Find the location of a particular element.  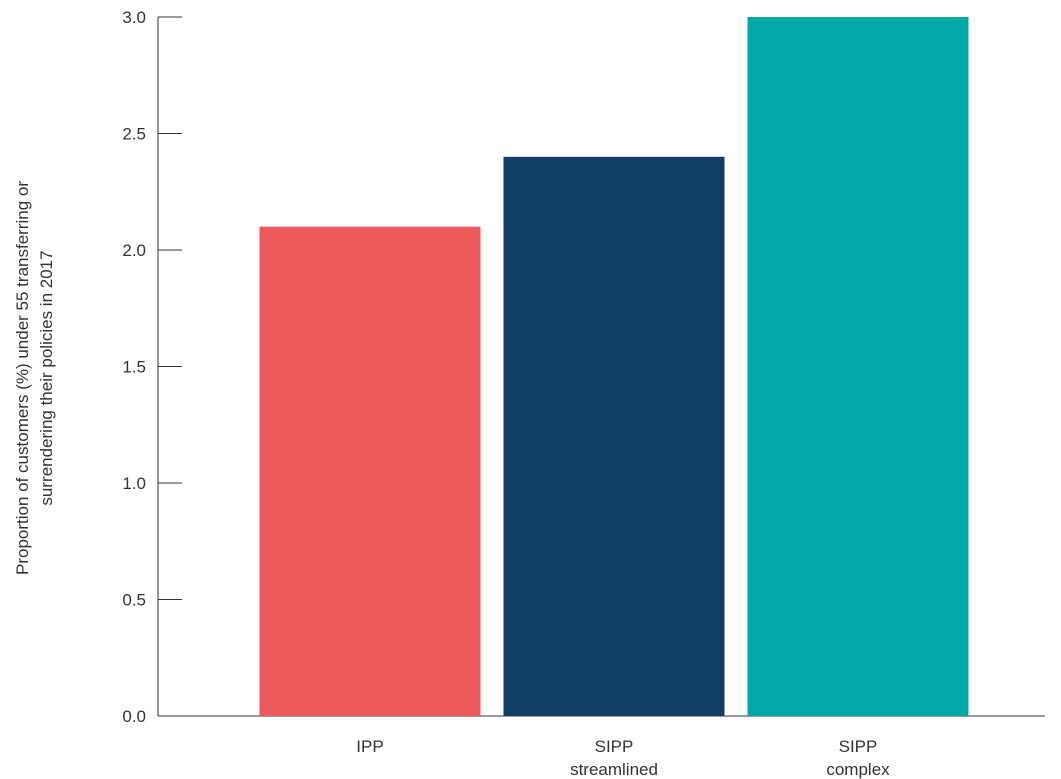

category-label-0: IPP is located at coordinates (369, 746).